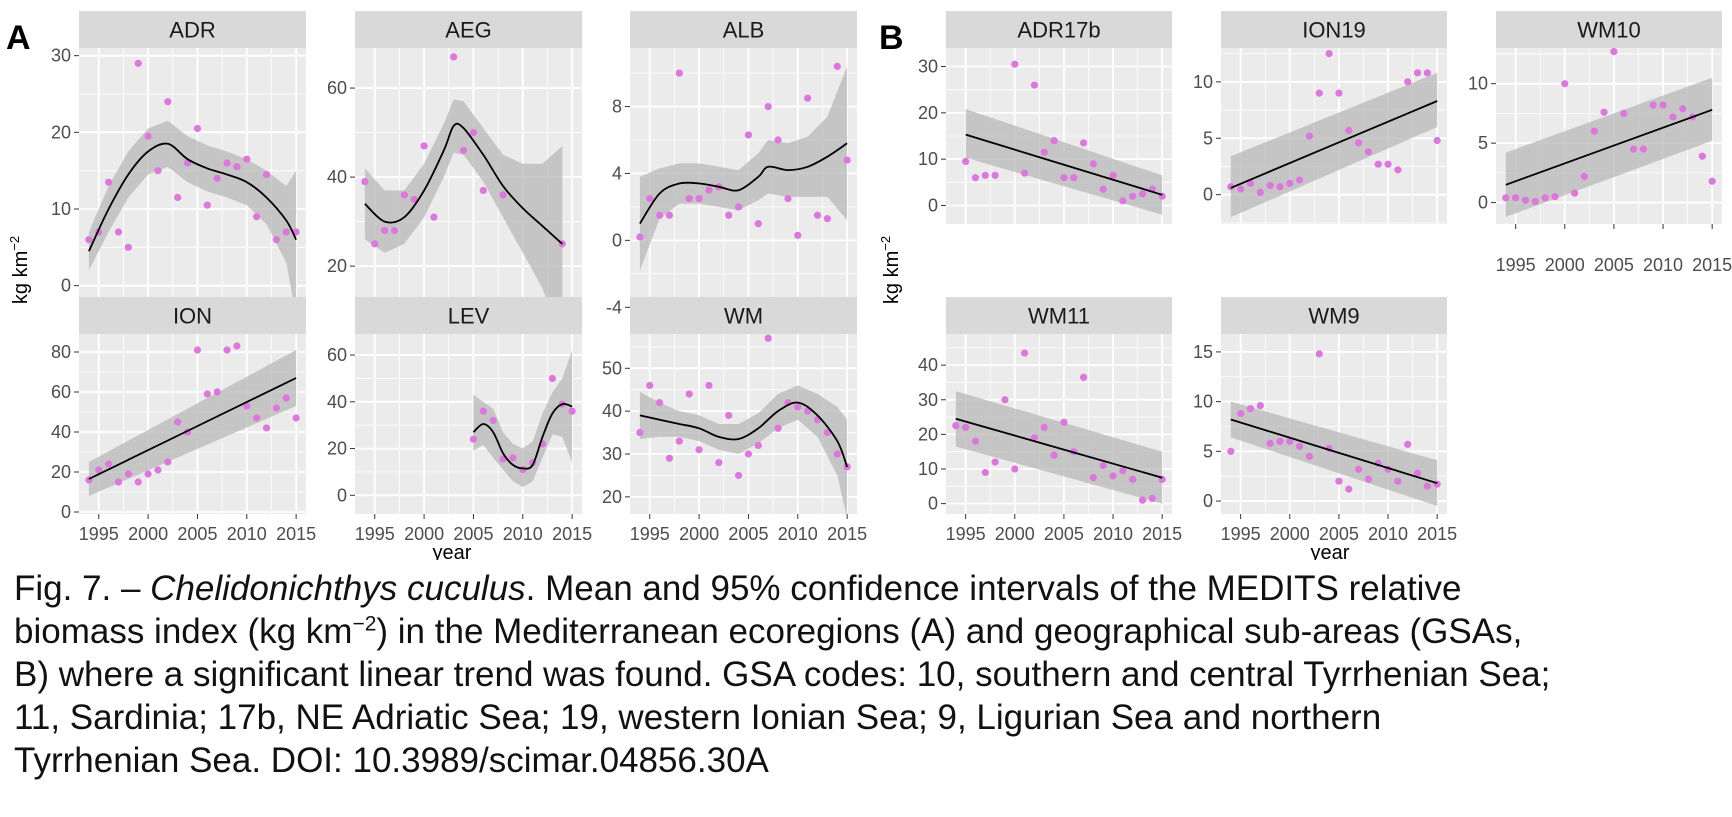 The width and height of the screenshot is (1732, 817). I want to click on y-tick-label: 80, so click(61, 352).